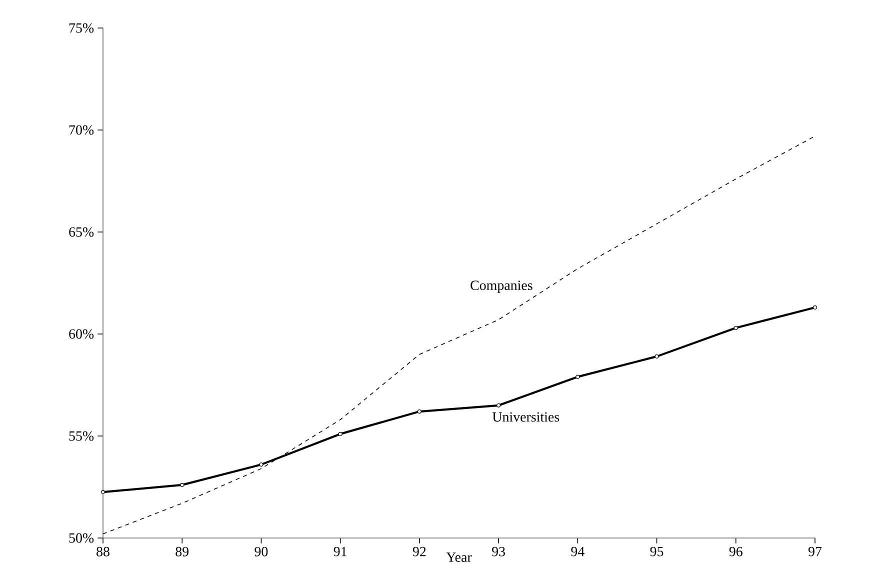  I want to click on x-tick-label: 95, so click(657, 551).